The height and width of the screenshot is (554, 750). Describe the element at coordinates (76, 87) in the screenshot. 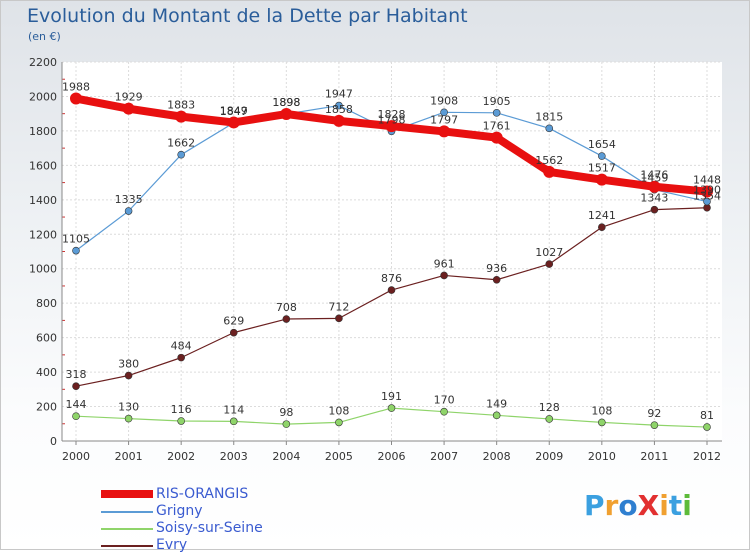

I see `data-label: 1988` at that location.